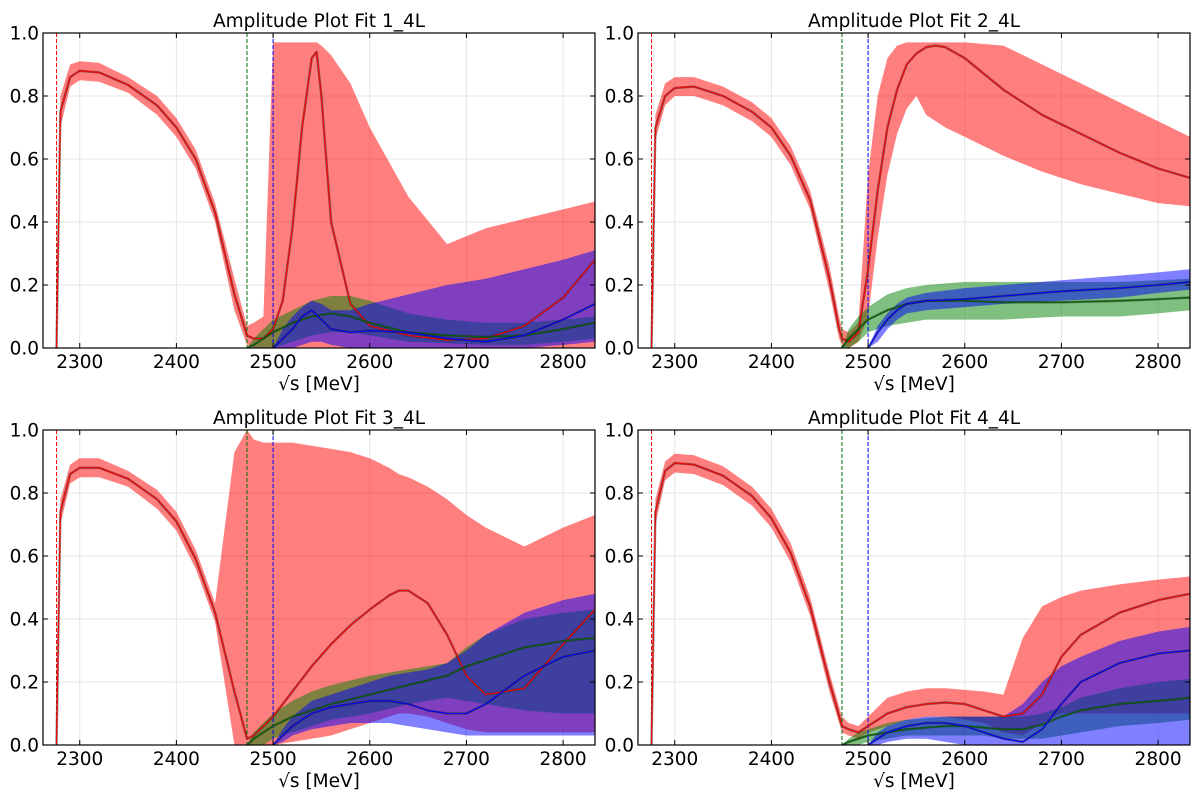  Describe the element at coordinates (319, 21) in the screenshot. I see `chart-title: Amplitude Plot Fit 1_4L` at that location.